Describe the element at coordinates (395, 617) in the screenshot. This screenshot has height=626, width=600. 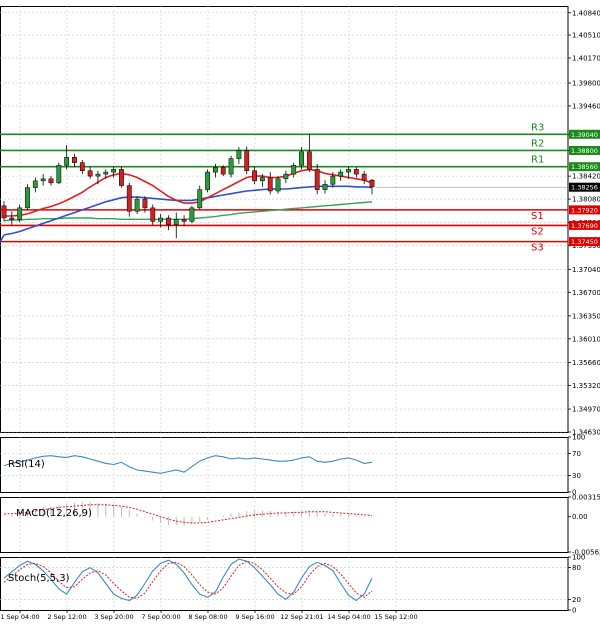
I see `time-tick-label: 15 Sep 12:00` at that location.